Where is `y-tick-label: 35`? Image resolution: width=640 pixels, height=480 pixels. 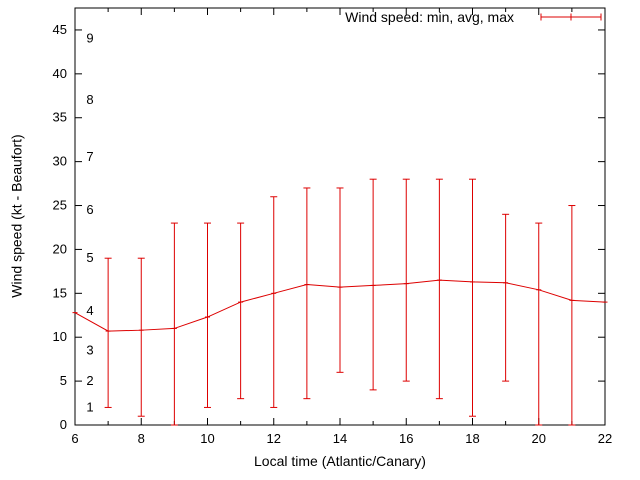
y-tick-label: 35 is located at coordinates (60, 117).